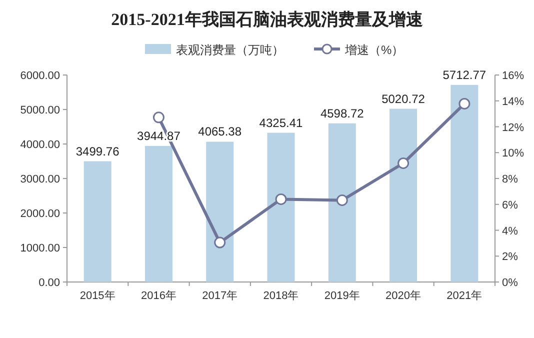 This screenshot has width=534, height=338. What do you see at coordinates (49, 283) in the screenshot?
I see `y-tick-label: 0.00` at bounding box center [49, 283].